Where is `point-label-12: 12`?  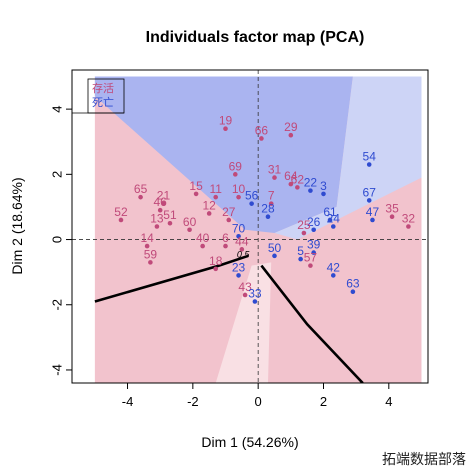 point-label-12: 12 is located at coordinates (209, 205).